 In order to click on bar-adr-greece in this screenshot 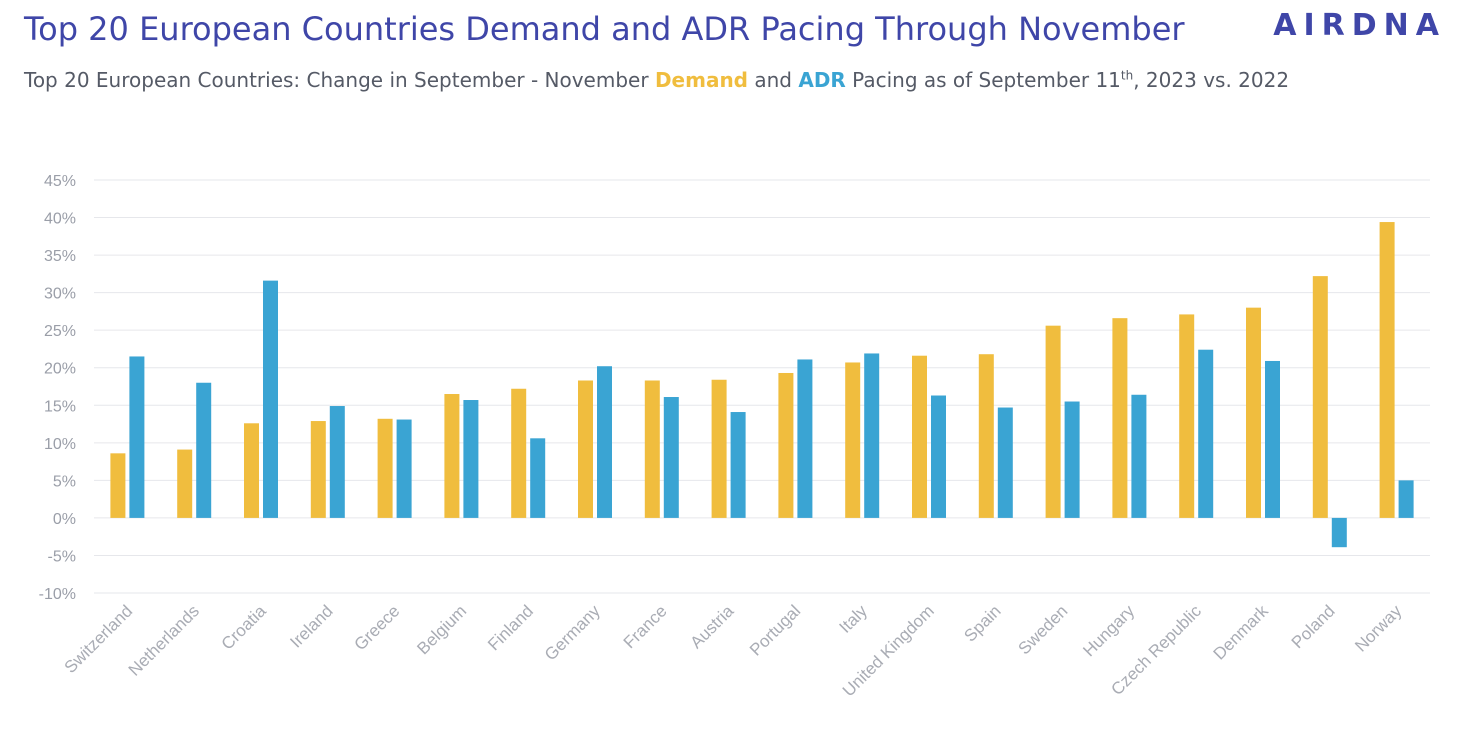, I will do `click(404, 468)`.